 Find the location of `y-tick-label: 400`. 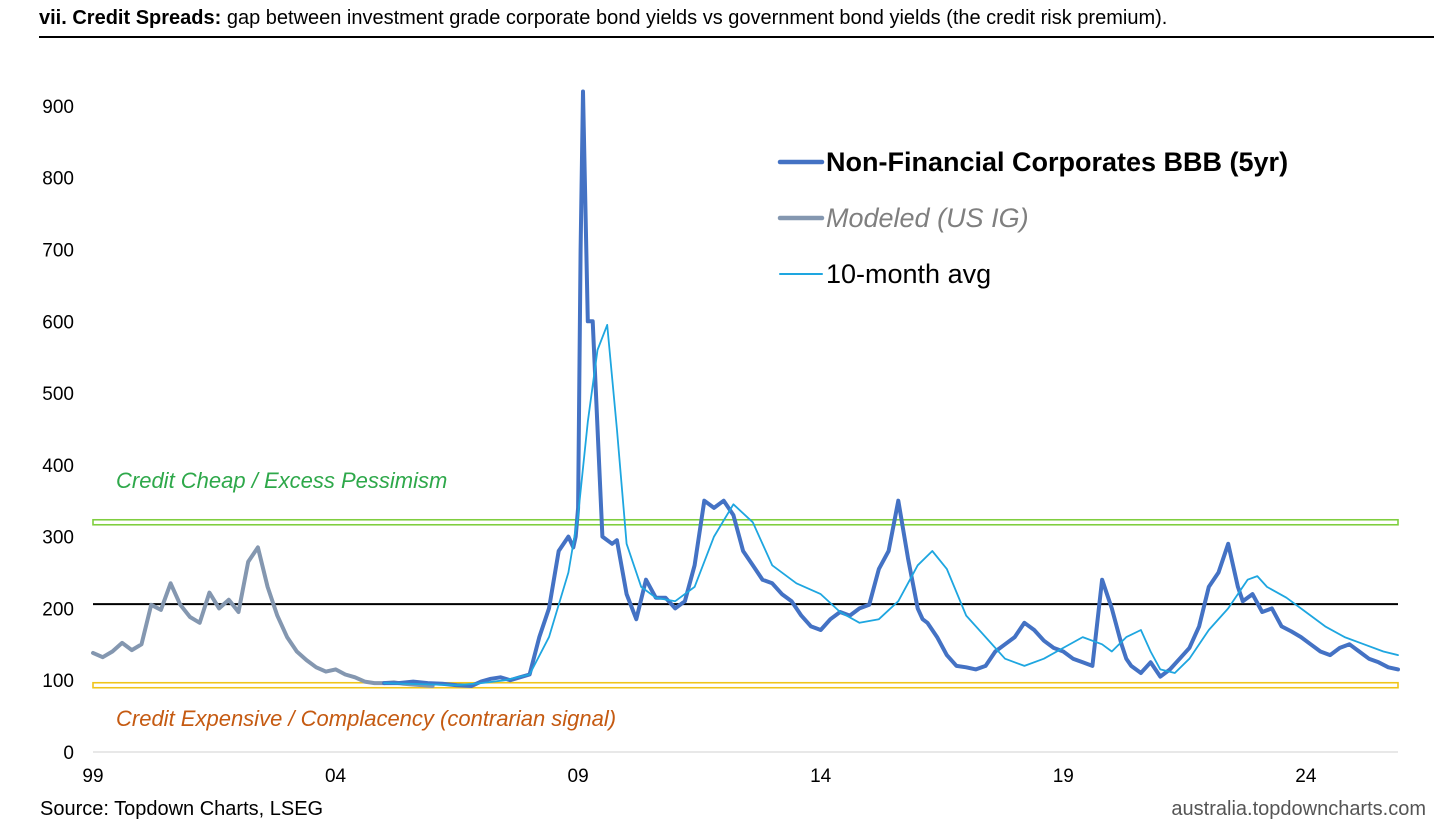

y-tick-label: 400 is located at coordinates (58, 466).